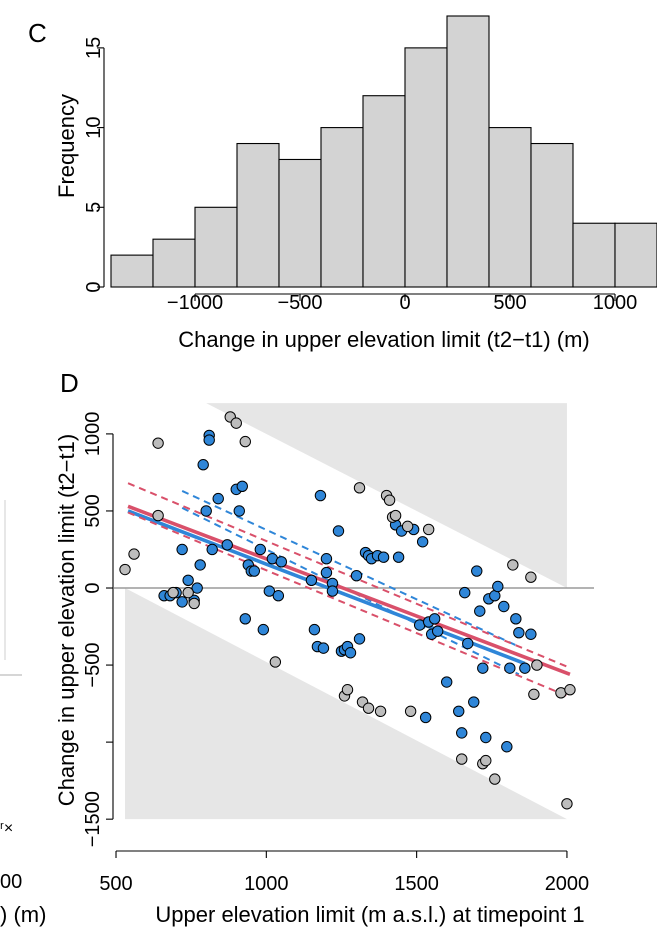 The image size is (657, 940). I want to click on scatter-x-tick-label: 1000, so click(266, 884).